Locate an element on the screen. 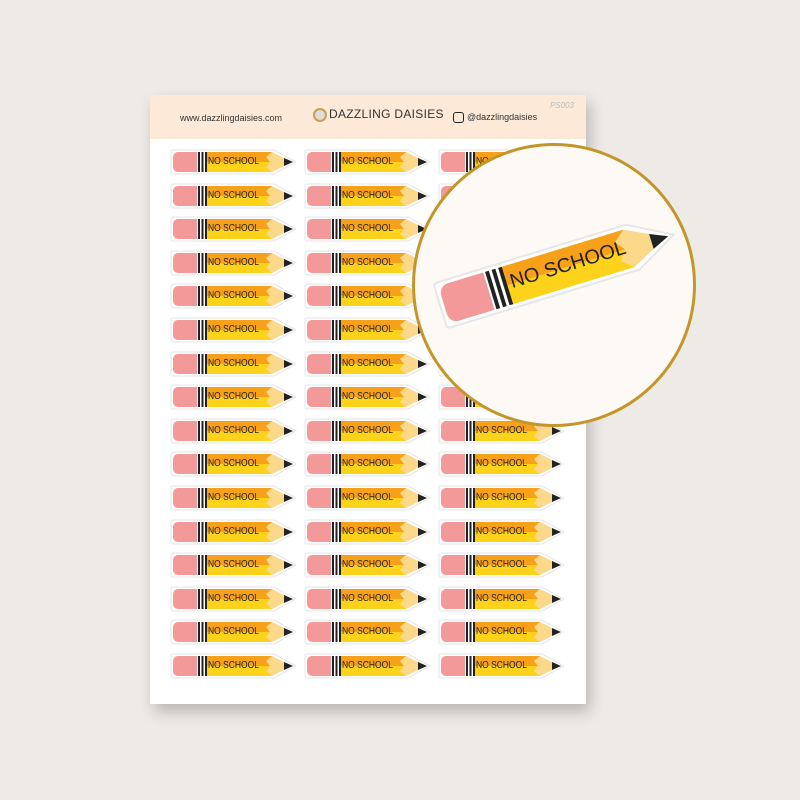 The height and width of the screenshot is (800, 800). product-code: PS003 is located at coordinates (561, 105).